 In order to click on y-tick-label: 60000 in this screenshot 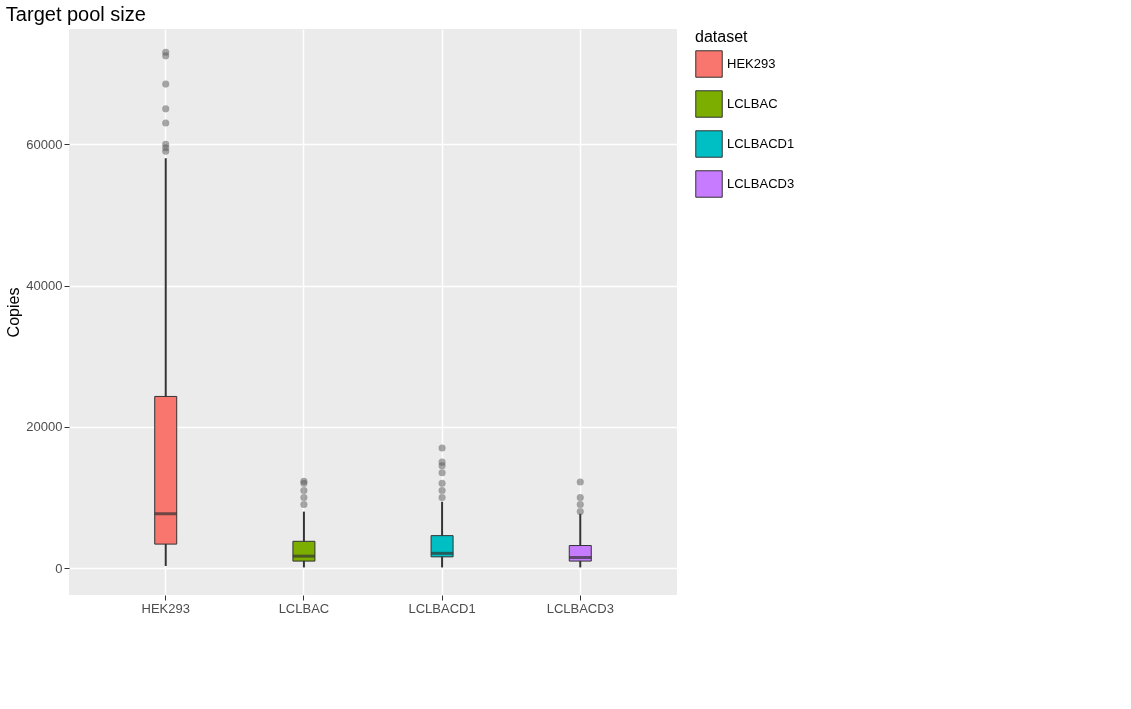, I will do `click(44, 144)`.